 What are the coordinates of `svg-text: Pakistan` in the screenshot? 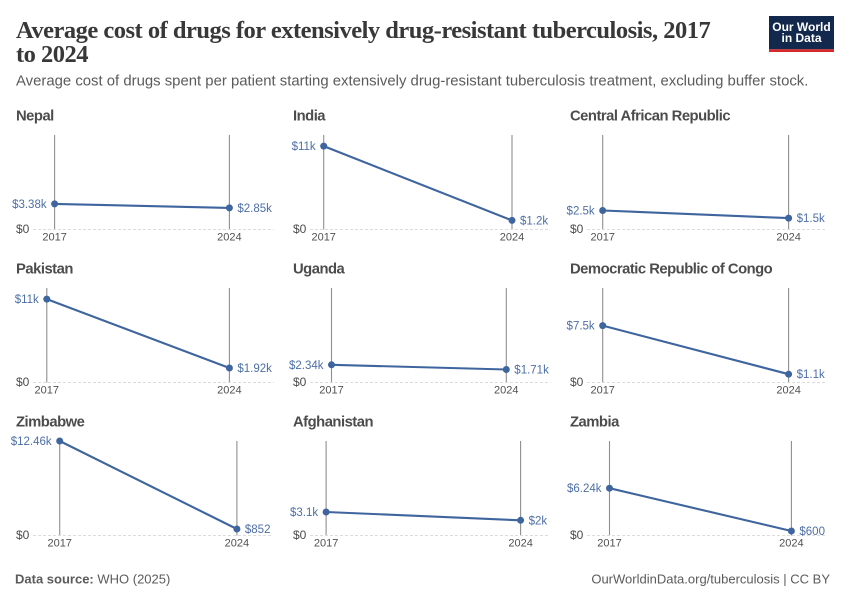 It's located at (44, 270).